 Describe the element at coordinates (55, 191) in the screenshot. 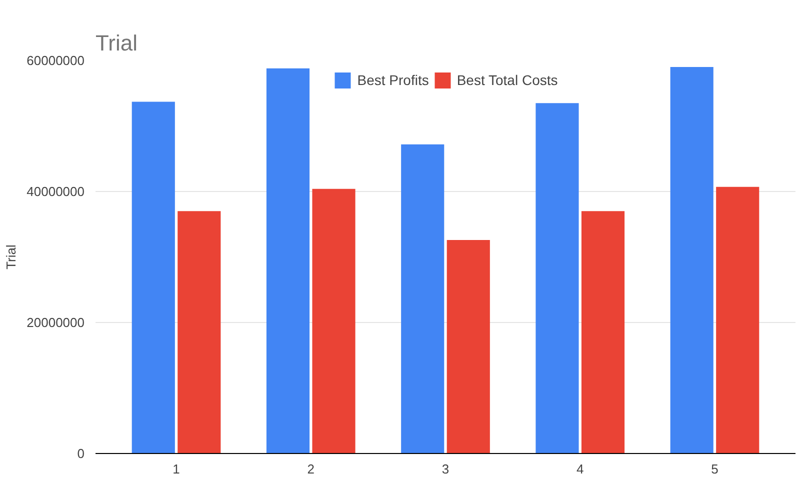

I see `y-tick-label: 40000000` at that location.